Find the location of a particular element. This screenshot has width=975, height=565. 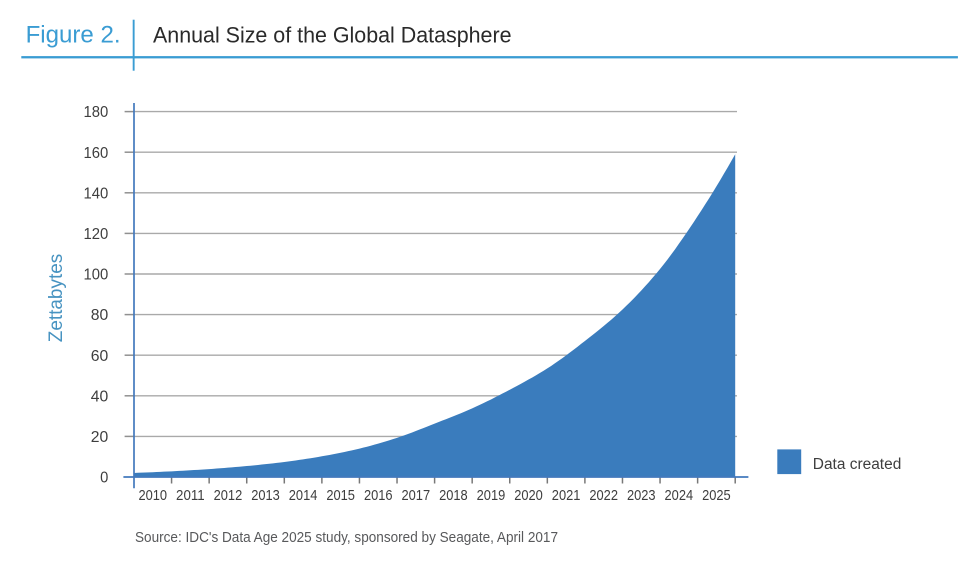

svg-text: 2025 is located at coordinates (716, 495).